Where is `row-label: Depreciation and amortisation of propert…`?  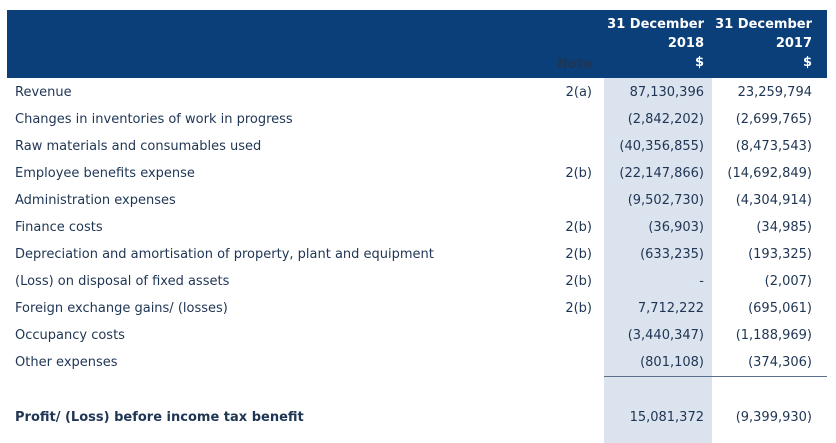 row-label: Depreciation and amortisation of propert… is located at coordinates (224, 254).